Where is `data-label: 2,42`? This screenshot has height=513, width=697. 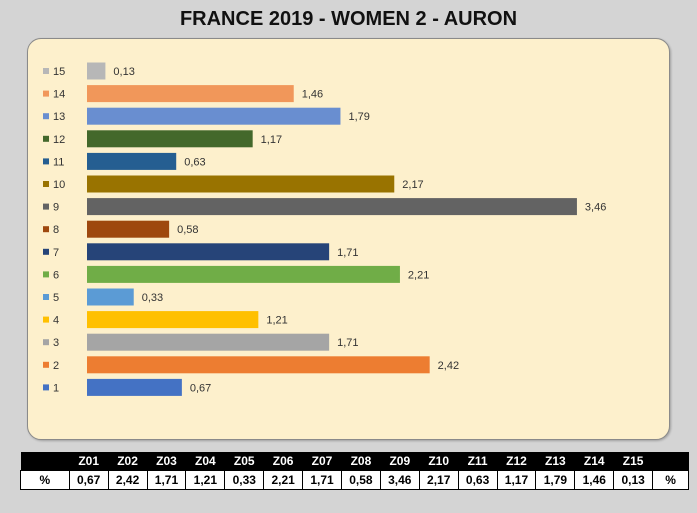
data-label: 2,42 is located at coordinates (448, 366).